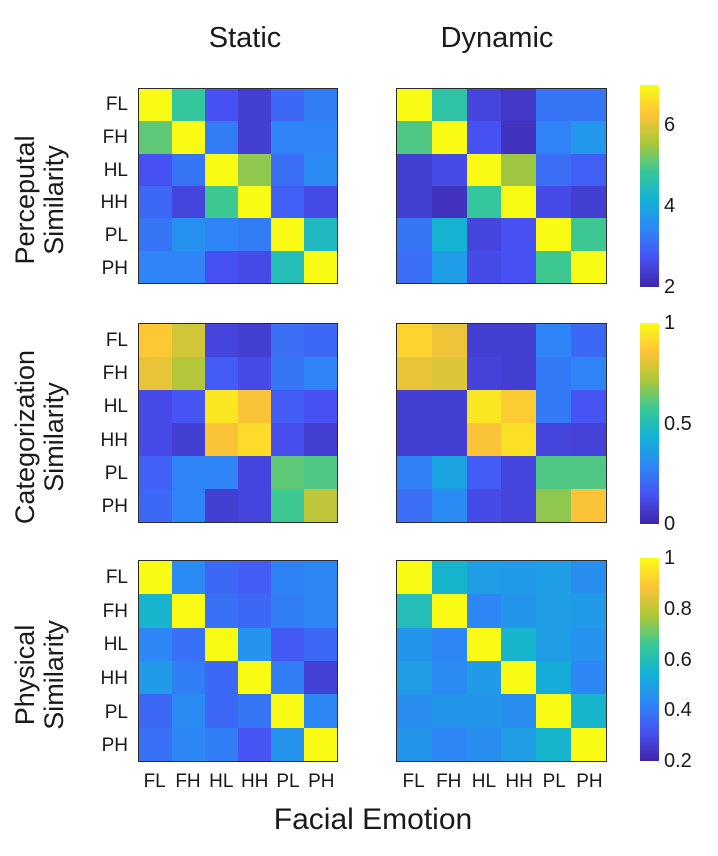 The height and width of the screenshot is (856, 718). I want to click on heatmap-physical-static, so click(238, 661).